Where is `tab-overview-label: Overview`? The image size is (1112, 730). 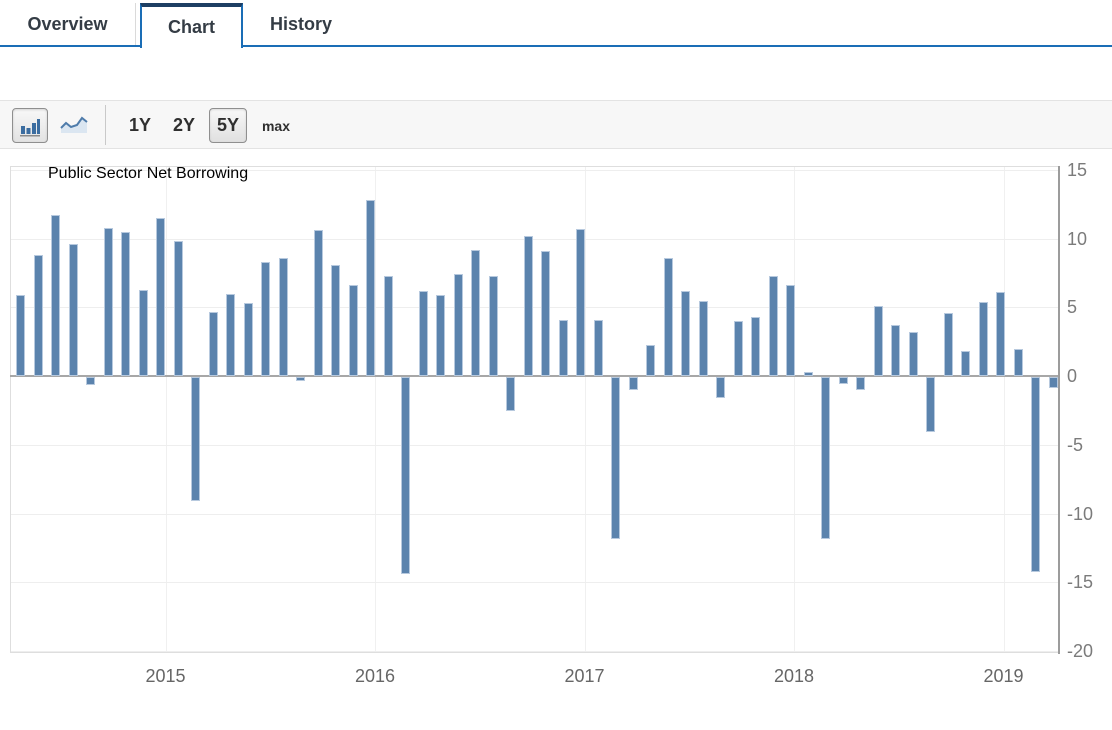 tab-overview-label: Overview is located at coordinates (67, 23).